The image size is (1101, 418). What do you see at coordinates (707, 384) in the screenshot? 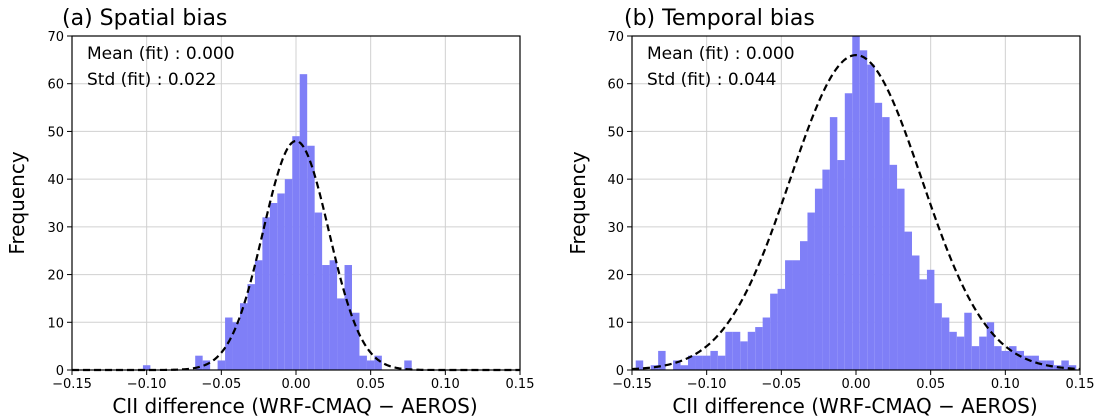
I see `x-tick-label: −0.10` at bounding box center [707, 384].